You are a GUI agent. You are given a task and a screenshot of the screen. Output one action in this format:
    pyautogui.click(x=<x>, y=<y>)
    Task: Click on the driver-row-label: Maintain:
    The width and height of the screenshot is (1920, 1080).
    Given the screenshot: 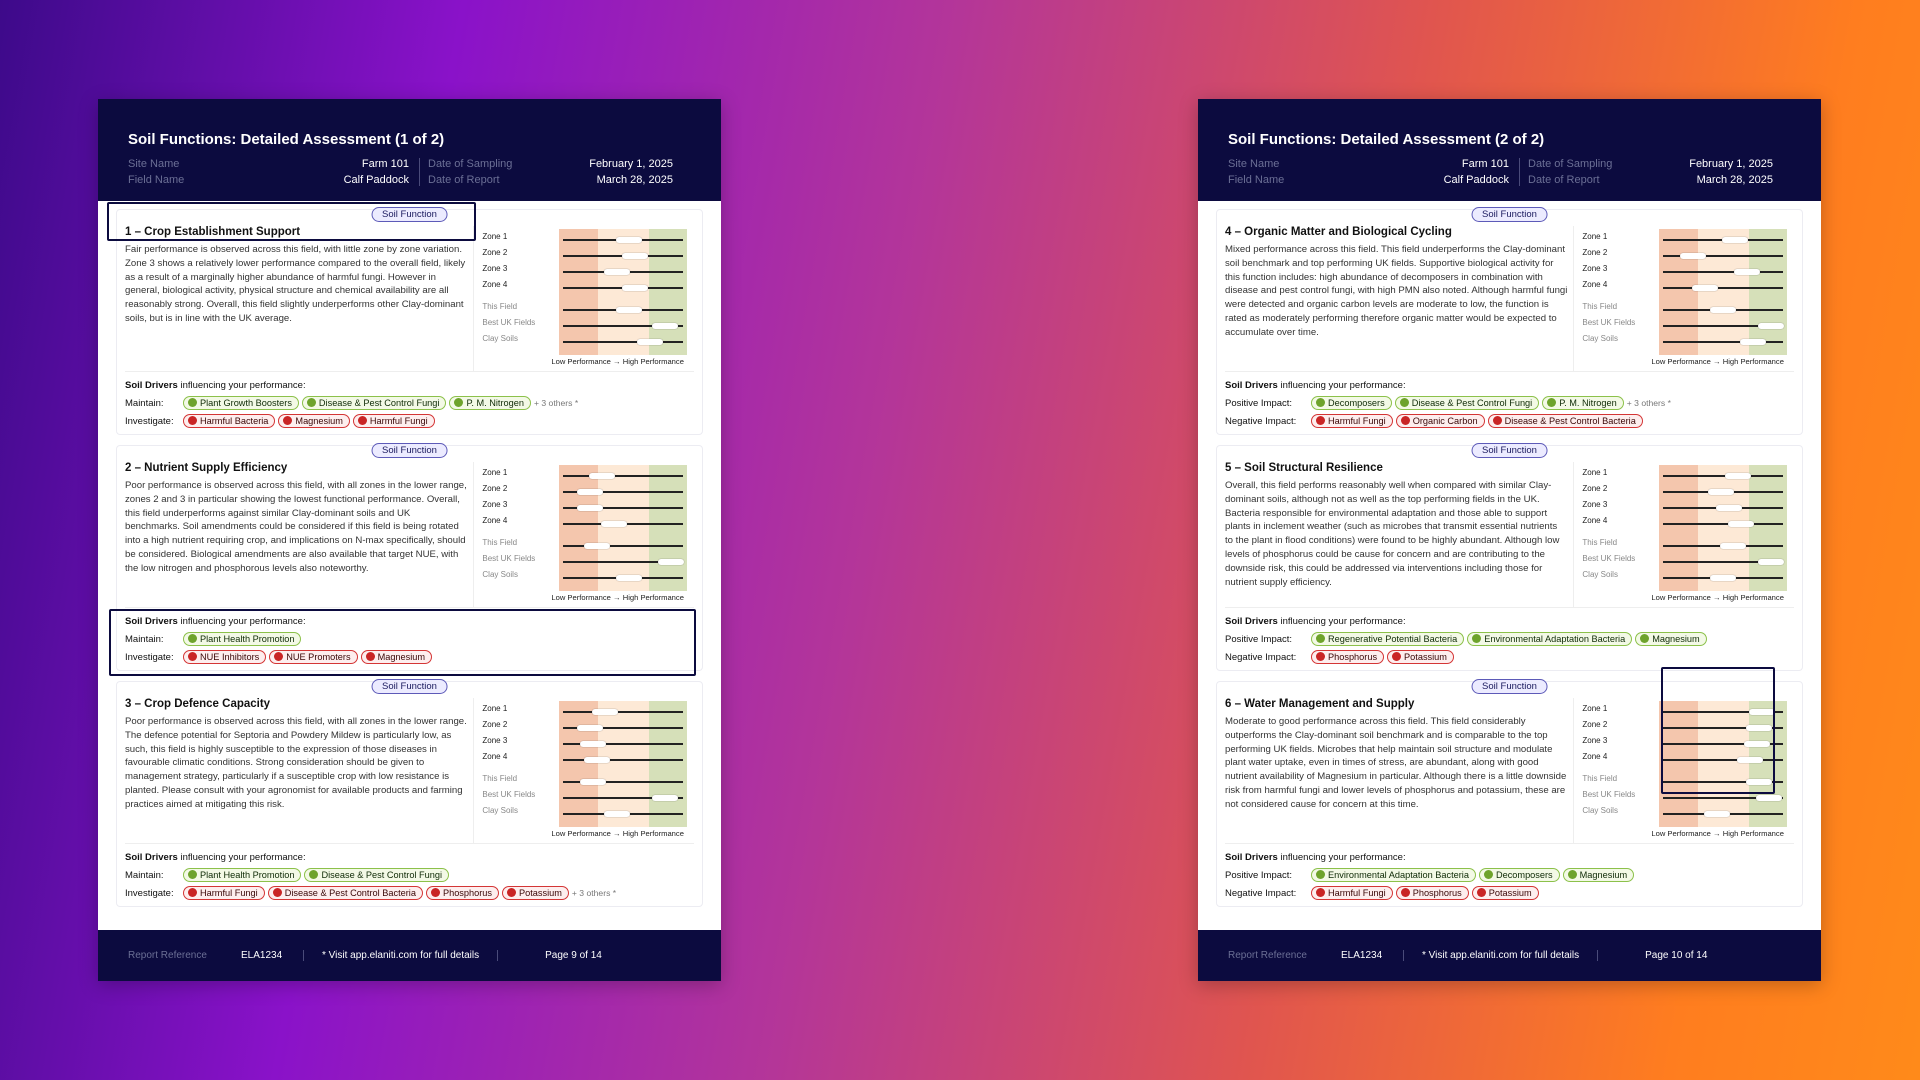 What is the action you would take?
    pyautogui.click(x=144, y=403)
    